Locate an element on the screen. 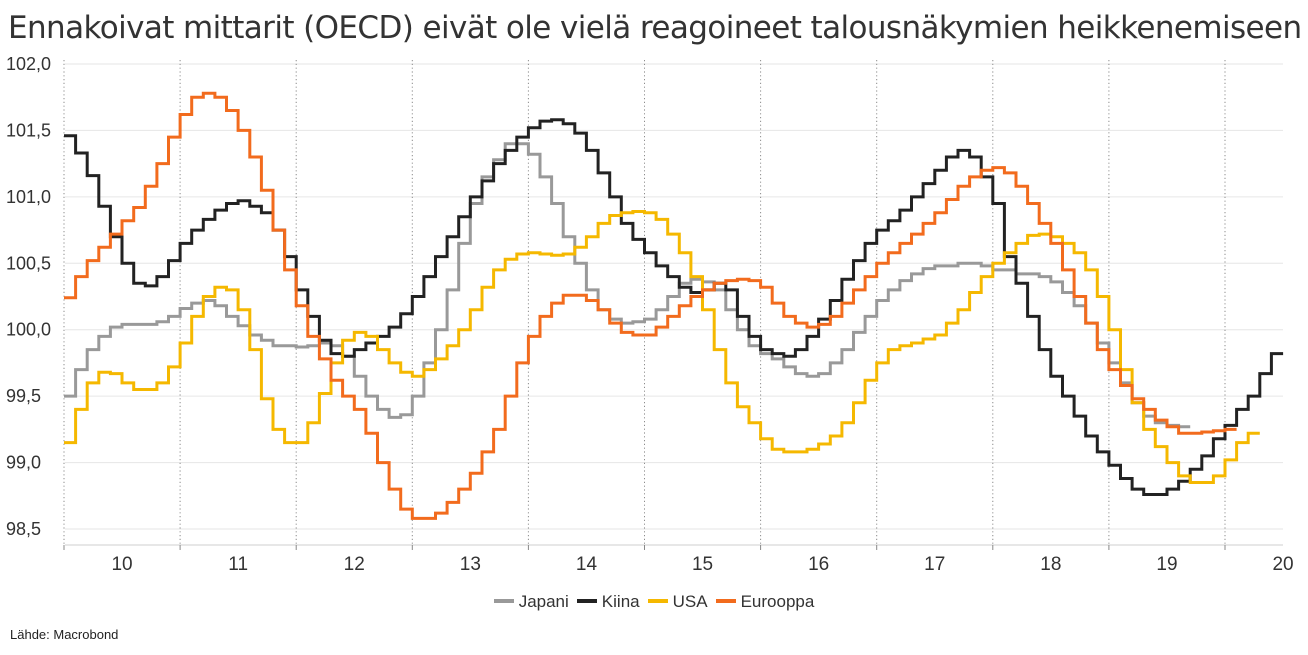  x-tick-label: 18 is located at coordinates (1050, 564).